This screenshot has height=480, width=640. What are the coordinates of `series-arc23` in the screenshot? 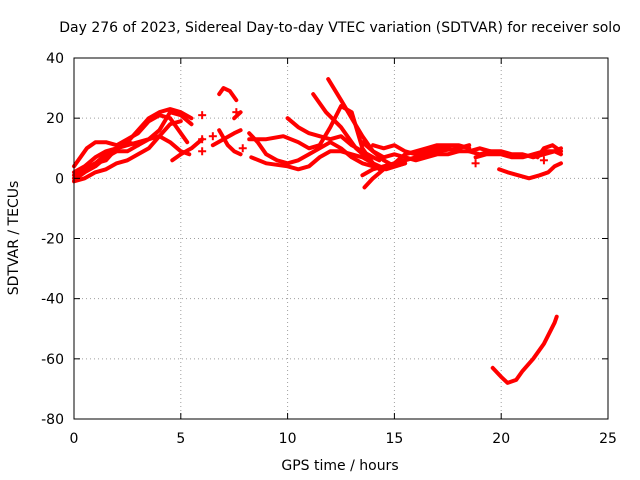 It's located at (518, 154).